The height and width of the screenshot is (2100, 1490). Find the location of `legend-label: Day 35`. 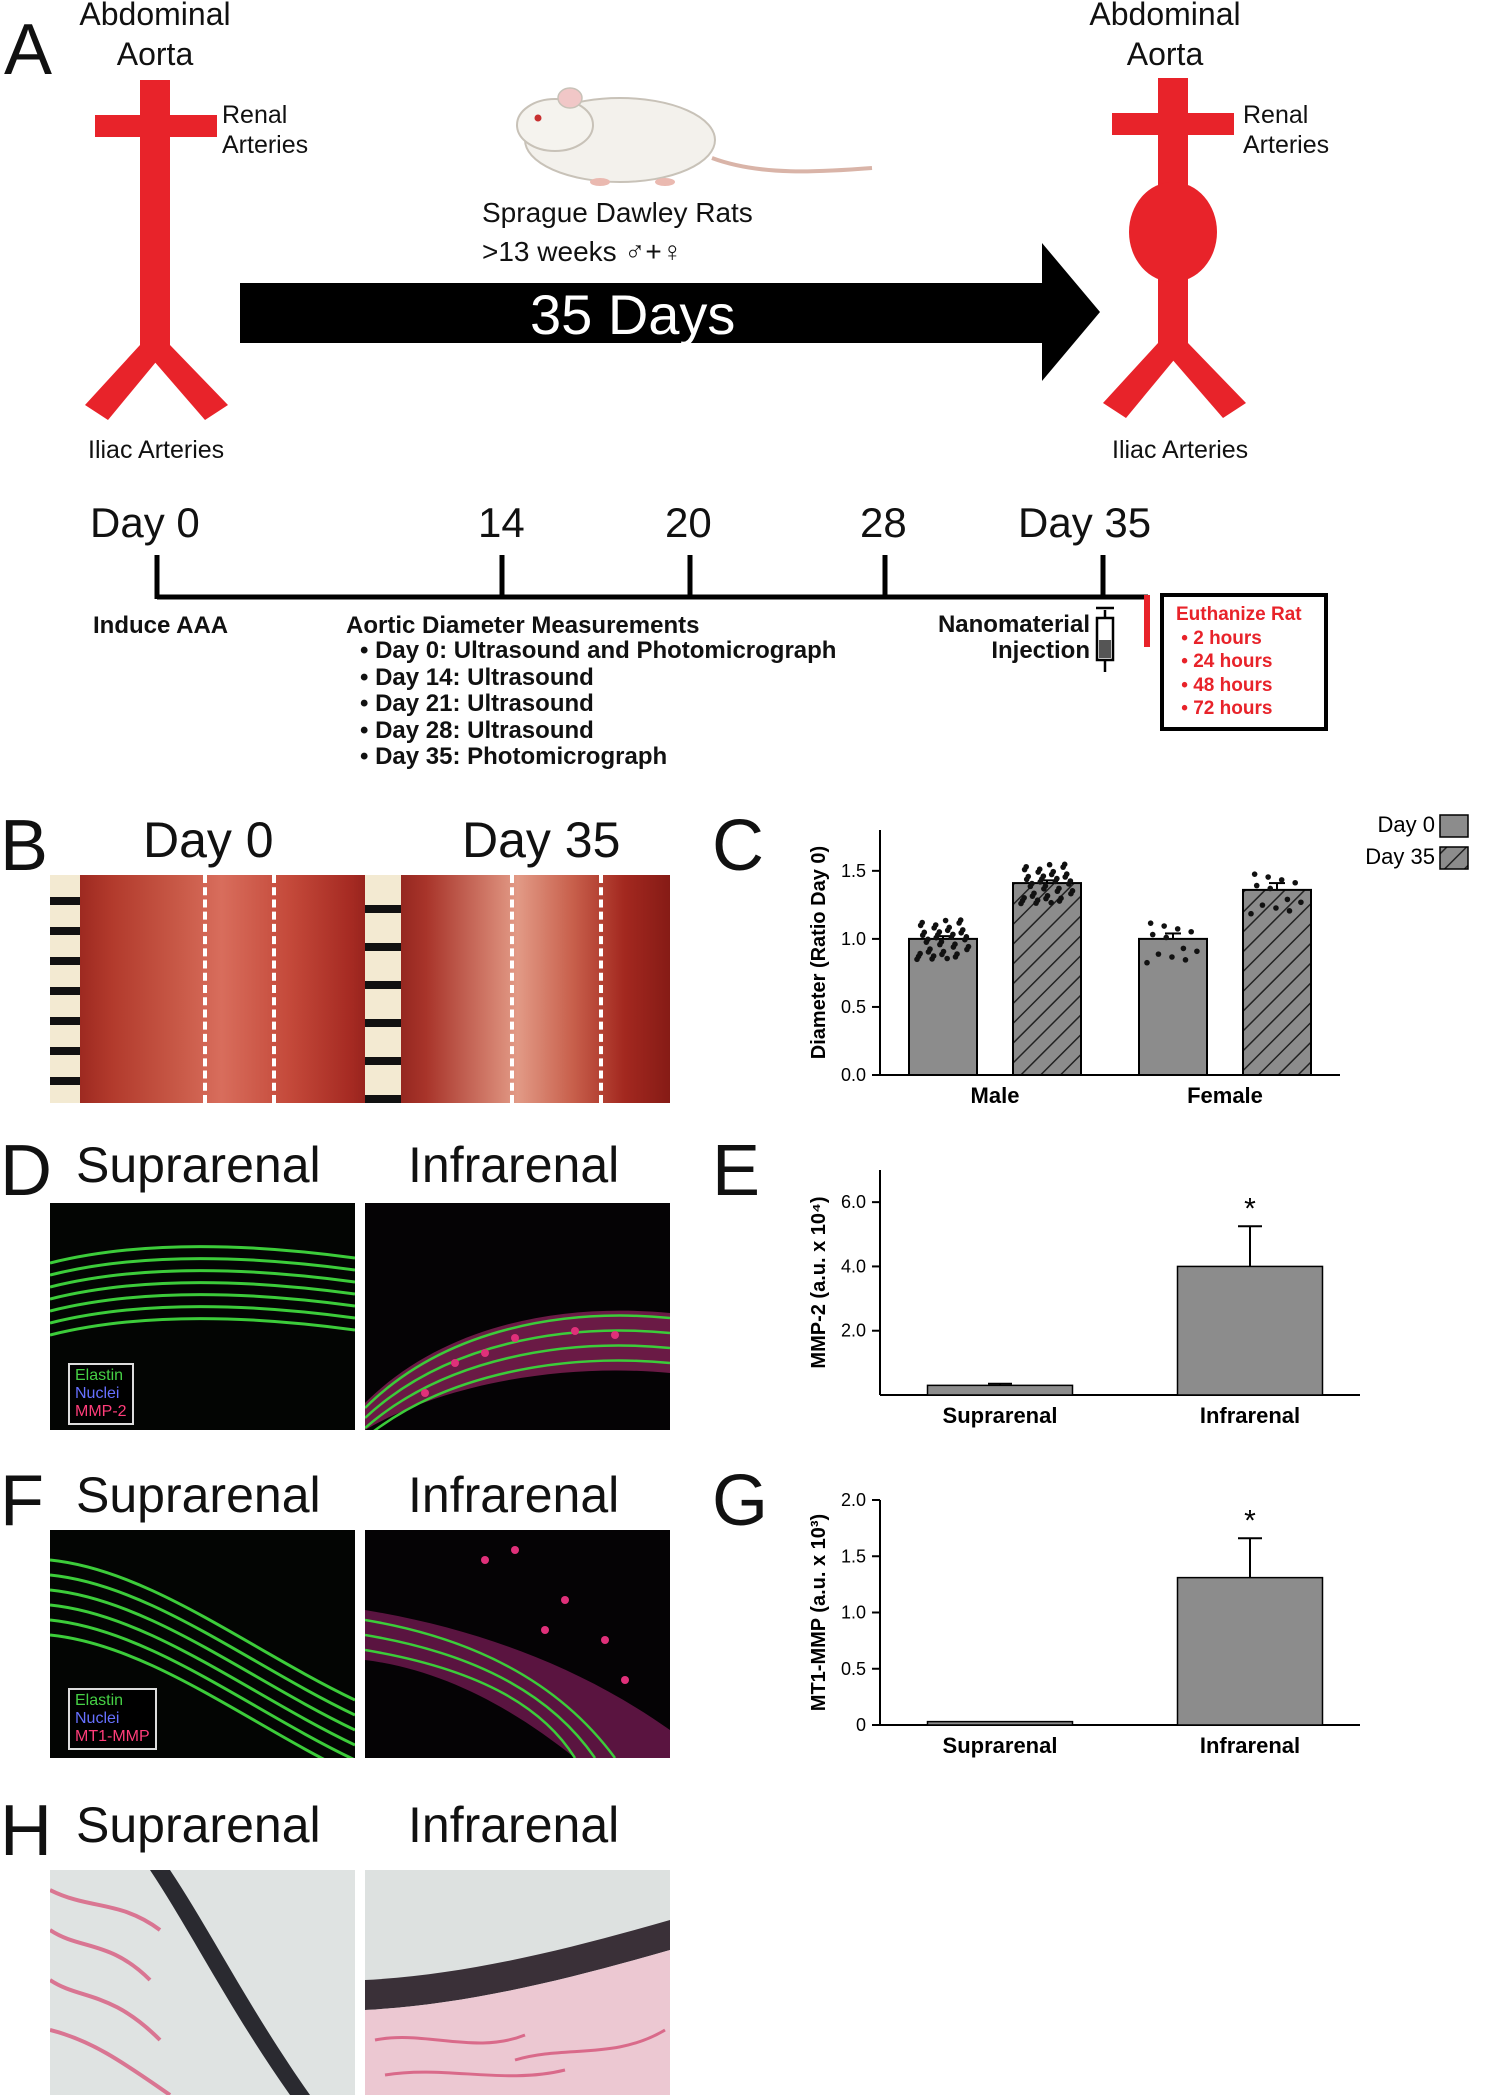

legend-label: Day 35 is located at coordinates (1400, 856).